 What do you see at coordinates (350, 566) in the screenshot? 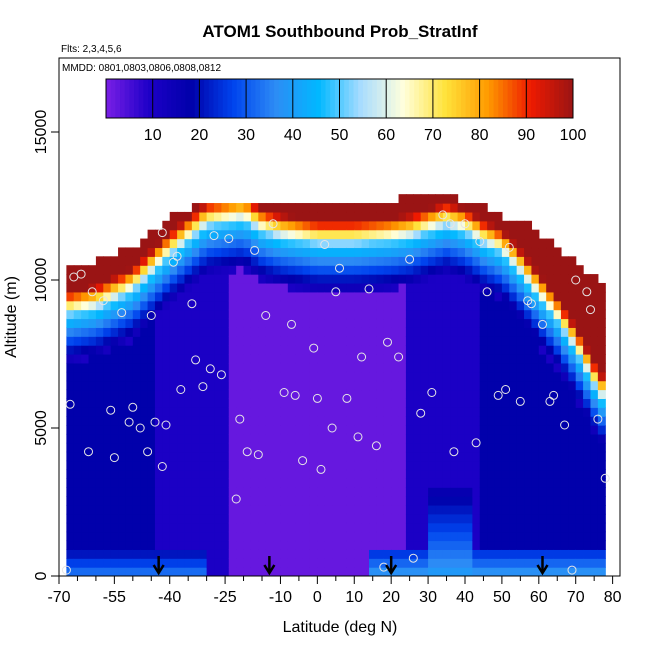
I see `flight-markers` at bounding box center [350, 566].